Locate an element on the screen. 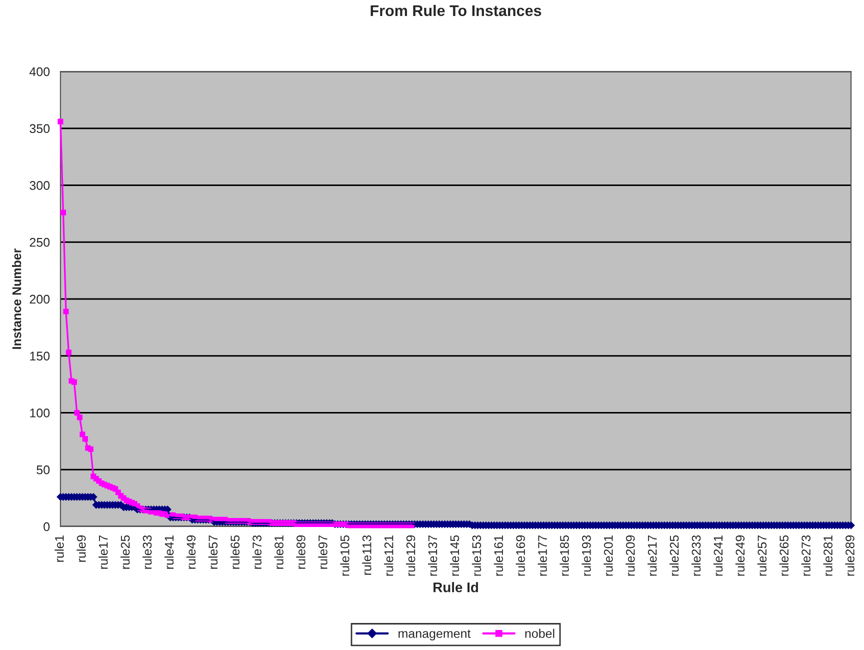 The width and height of the screenshot is (864, 650). x-tick-label: rule201 is located at coordinates (608, 555).